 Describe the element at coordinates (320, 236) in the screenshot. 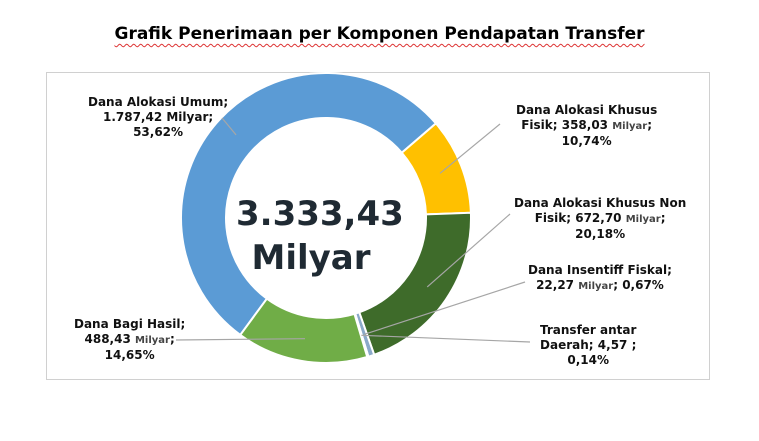

I see `center-total: 3.333,43 Milyar` at that location.